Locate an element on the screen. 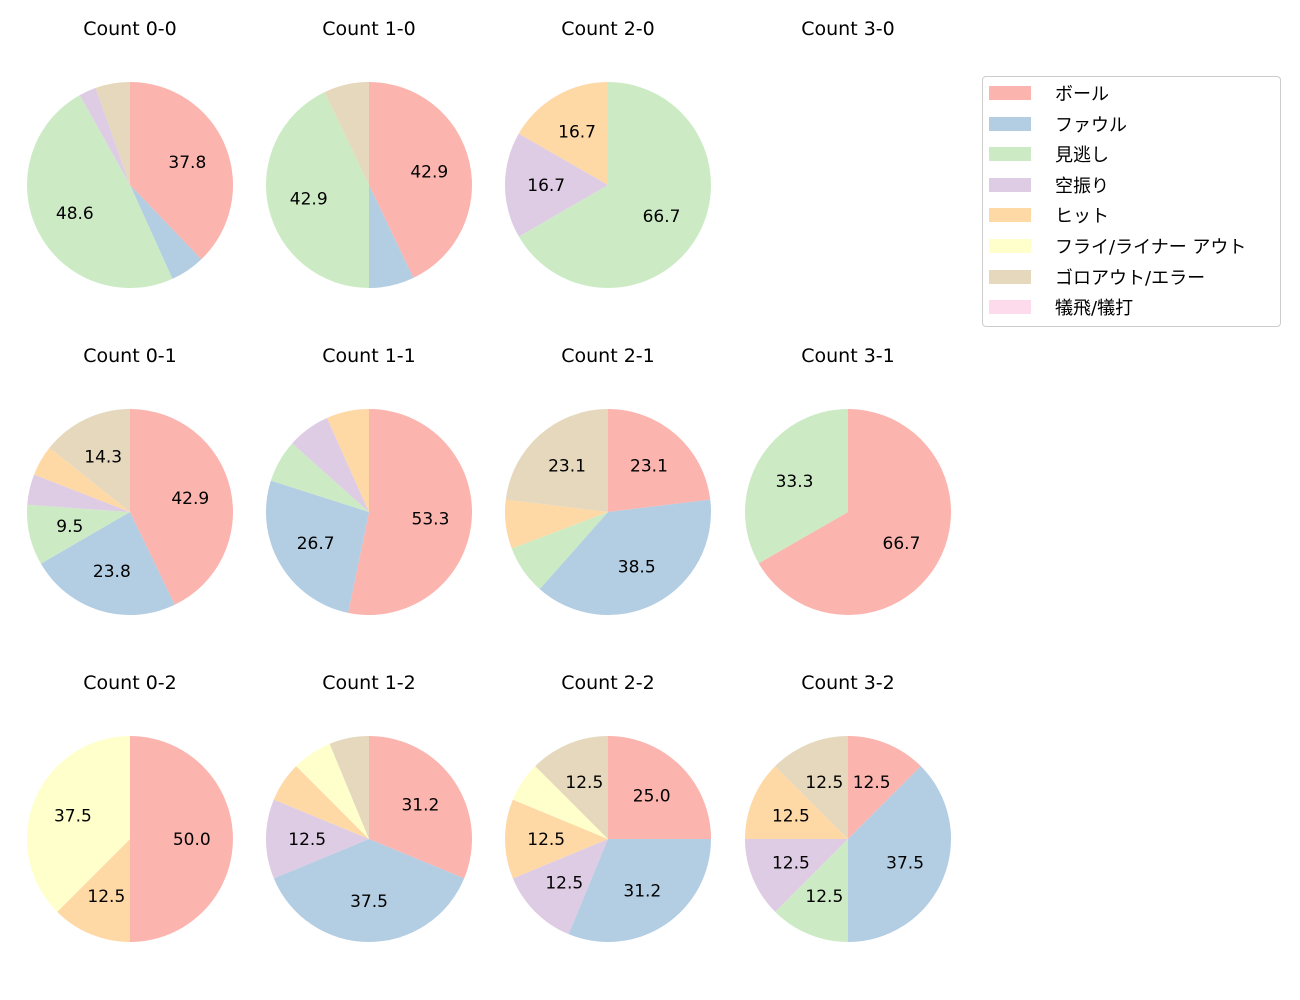 This screenshot has height=1000, width=1300. pie-title: Count 2-1 is located at coordinates (608, 356).